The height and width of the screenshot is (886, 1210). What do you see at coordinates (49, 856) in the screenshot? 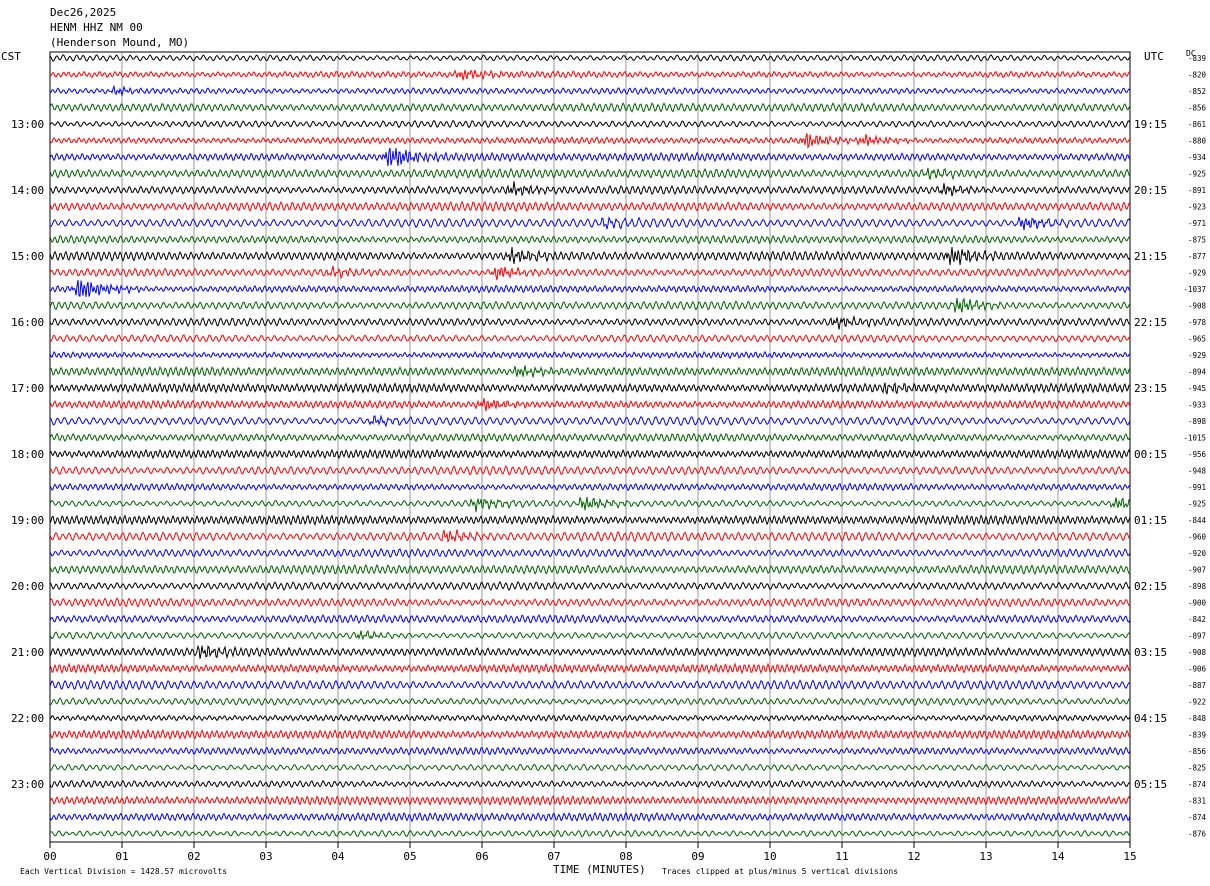
I see `x-tick-label-00: 00` at bounding box center [49, 856].